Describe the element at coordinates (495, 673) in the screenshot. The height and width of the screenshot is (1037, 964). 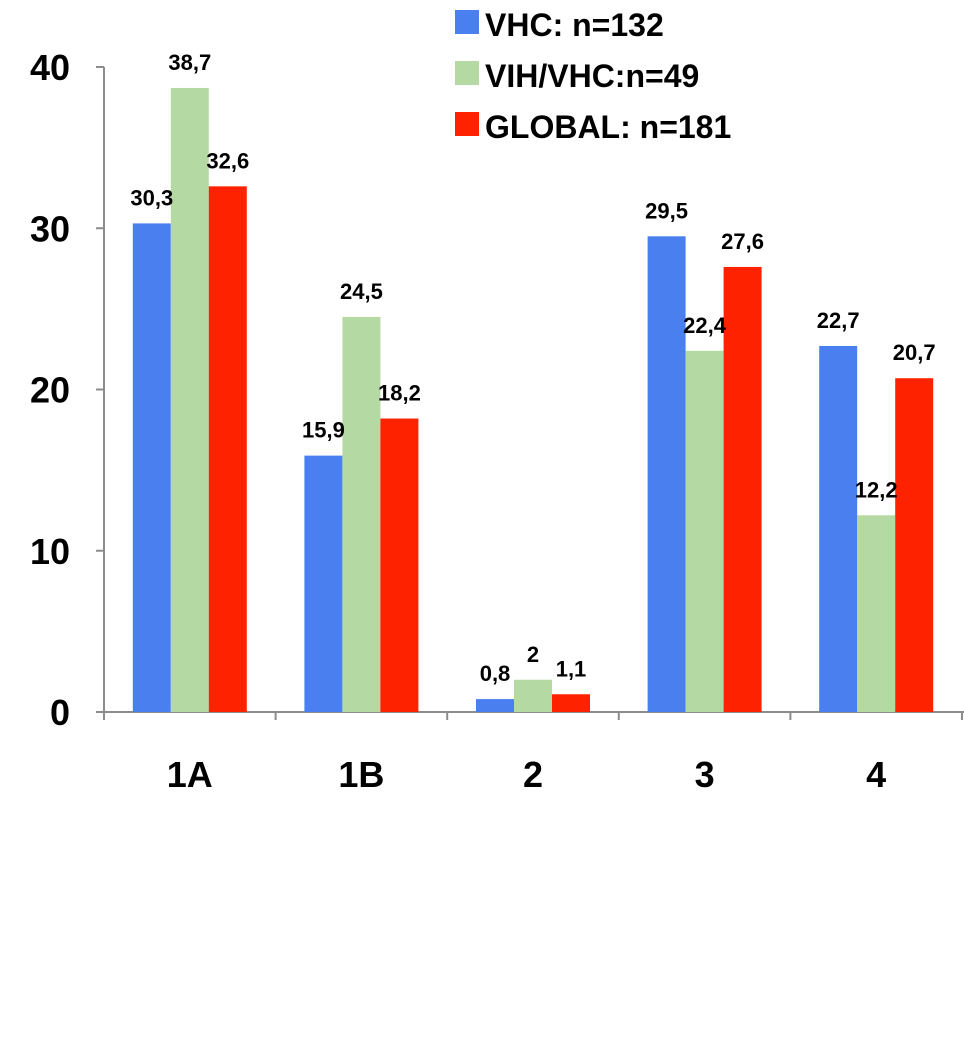
I see `data-label: 0,8` at that location.